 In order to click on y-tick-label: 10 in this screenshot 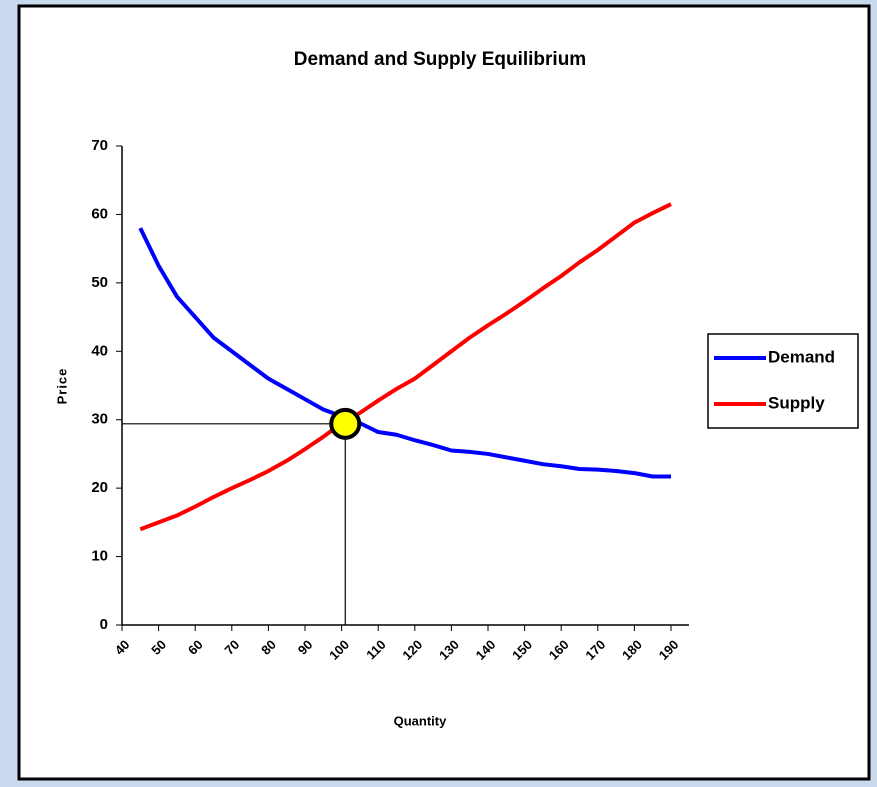, I will do `click(99, 556)`.